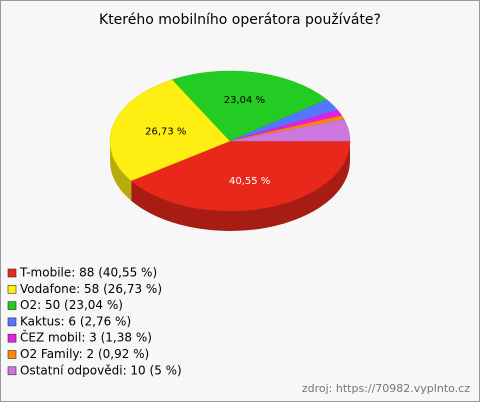  Describe the element at coordinates (240, 20) in the screenshot. I see `chart-title: Kterého mobilního operátora používáte?` at that location.